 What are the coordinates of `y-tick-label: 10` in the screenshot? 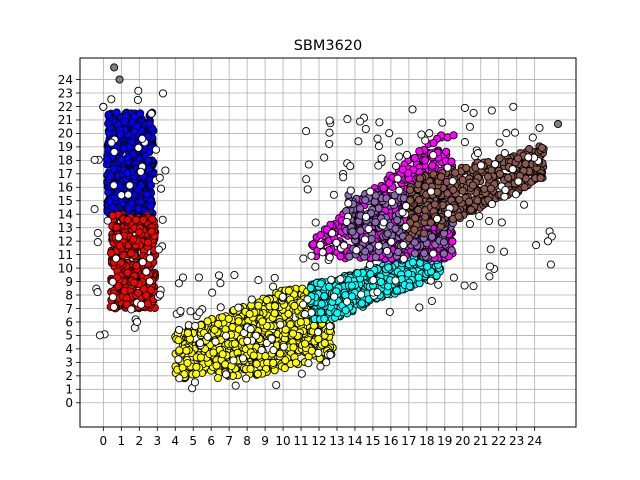 It's located at (65, 268).